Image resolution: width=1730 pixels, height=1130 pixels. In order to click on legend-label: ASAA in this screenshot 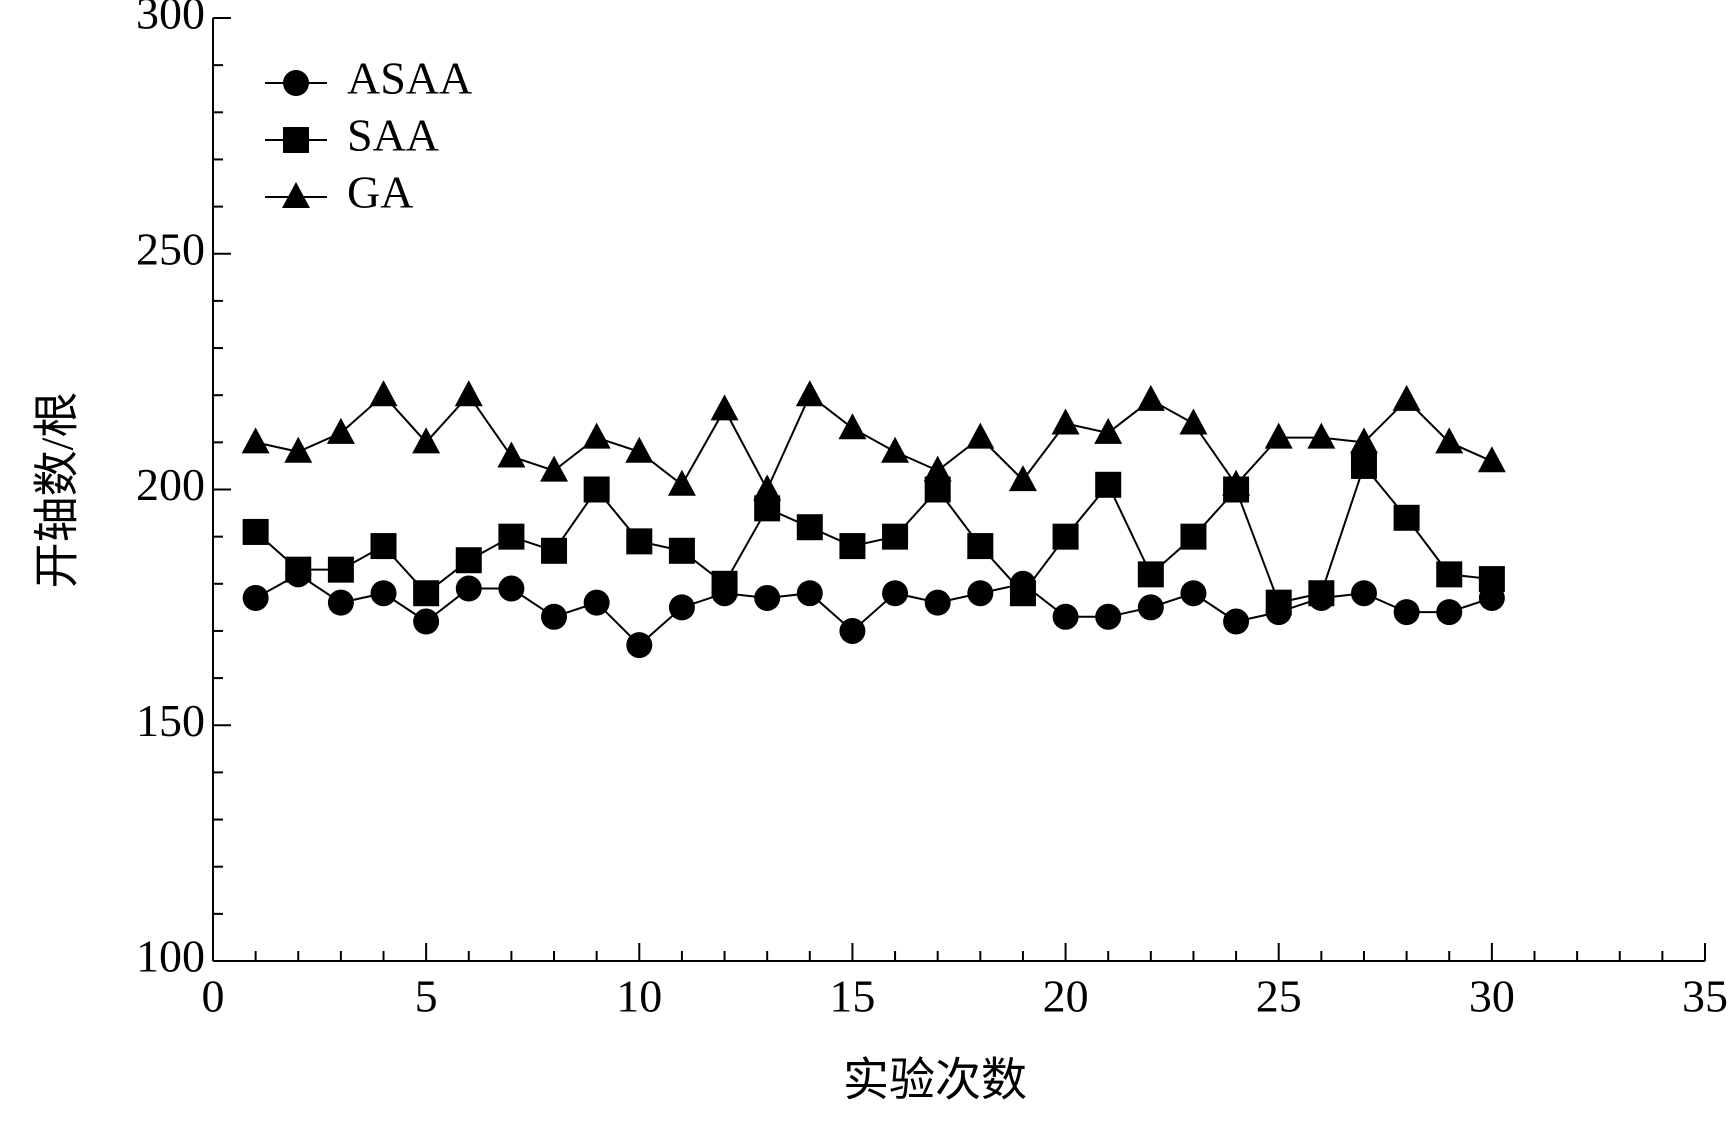, I will do `click(409, 78)`.